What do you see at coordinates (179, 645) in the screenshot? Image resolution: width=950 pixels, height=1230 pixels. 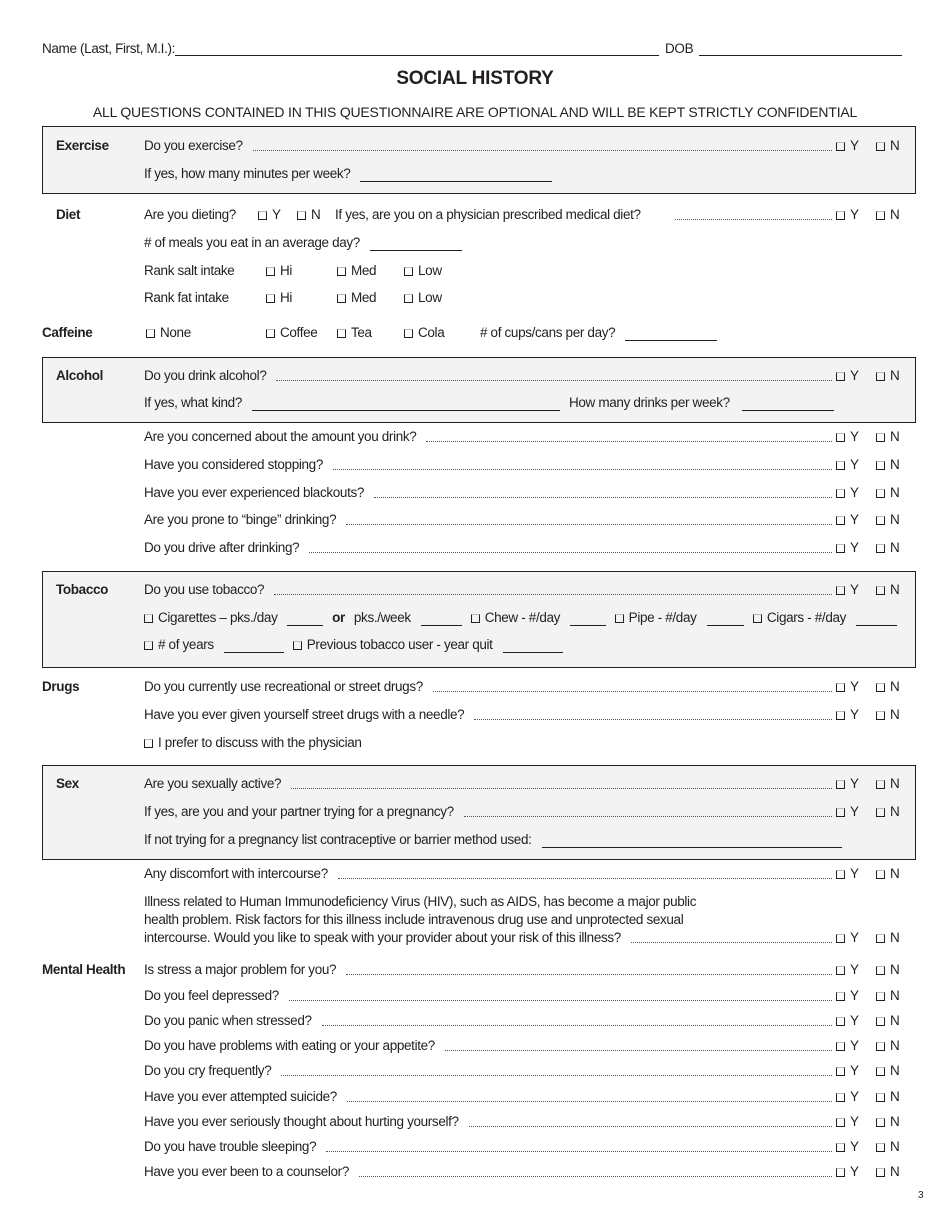 I see `checkbox-option: # of years` at bounding box center [179, 645].